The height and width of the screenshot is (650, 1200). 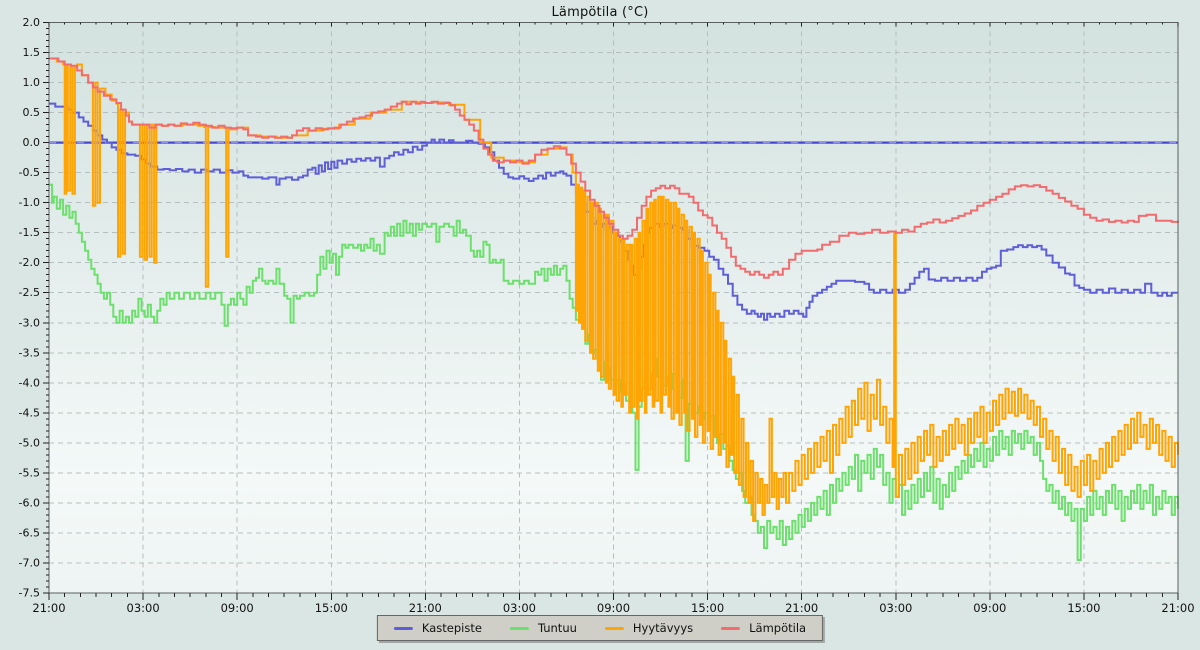 I want to click on legend-label: Hyytävyys, so click(x=663, y=628).